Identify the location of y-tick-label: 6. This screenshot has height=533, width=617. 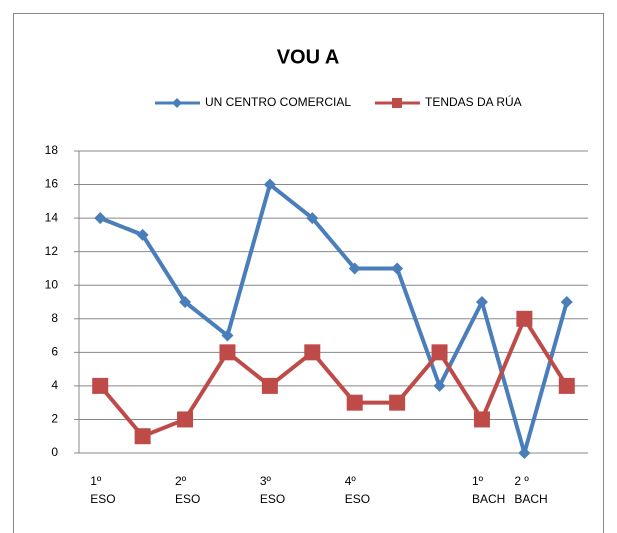
(54, 352).